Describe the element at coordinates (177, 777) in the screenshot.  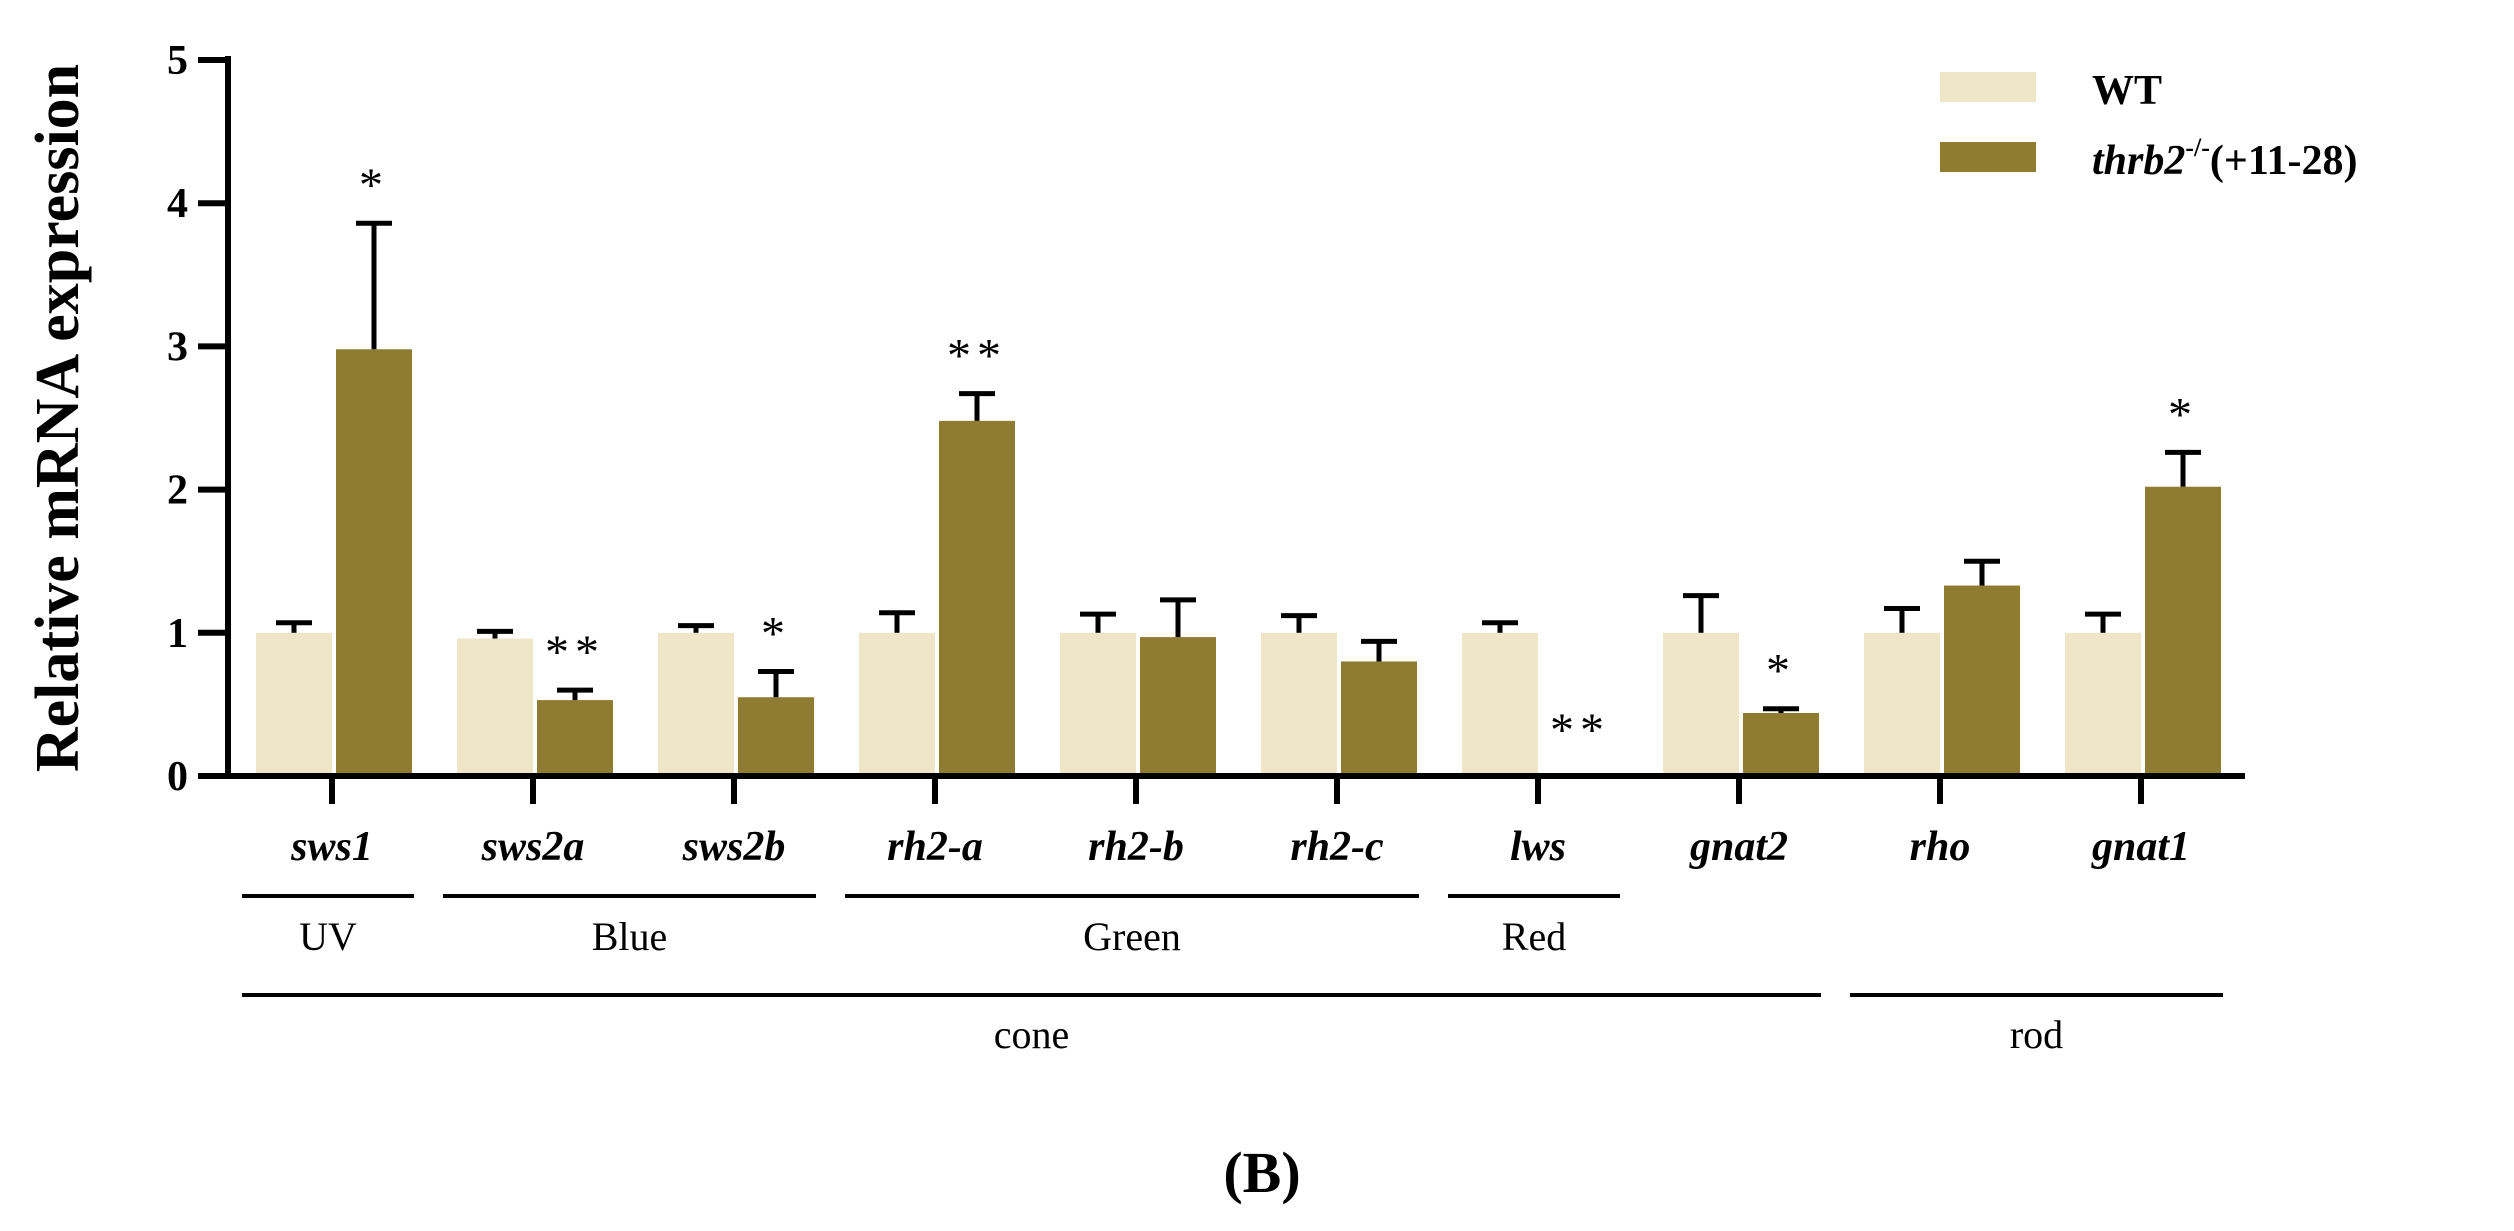
I see `y-tick-label: 0` at that location.